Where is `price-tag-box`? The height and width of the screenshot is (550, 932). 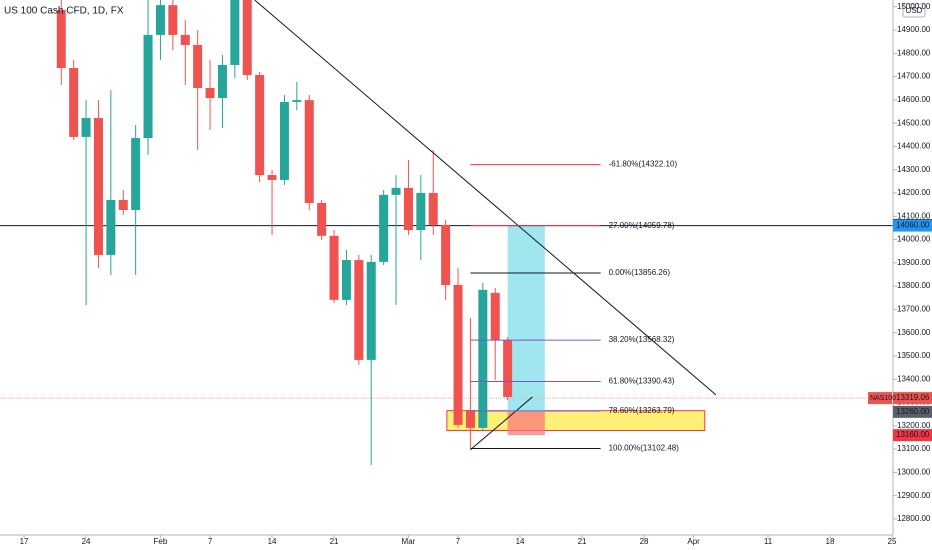 price-tag-box is located at coordinates (880, 398).